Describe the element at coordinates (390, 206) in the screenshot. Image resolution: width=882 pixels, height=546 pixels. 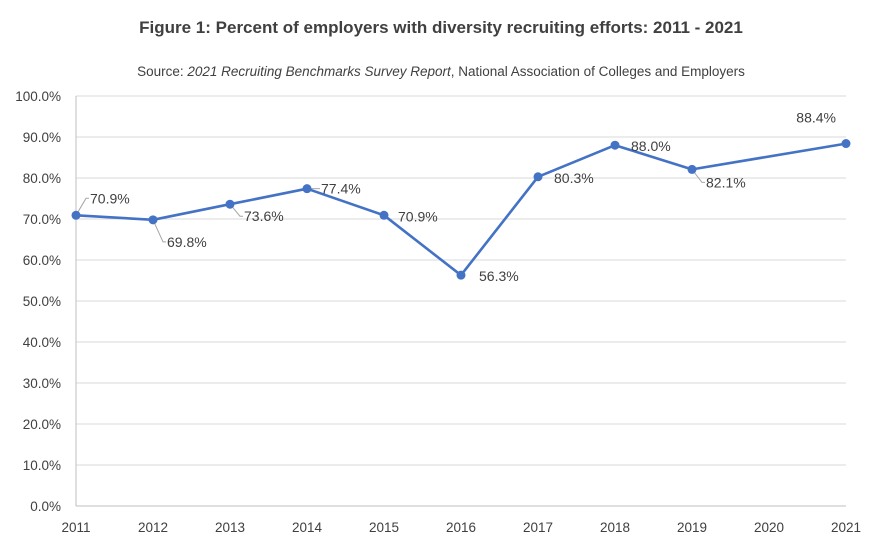
I see `leader-lines` at that location.